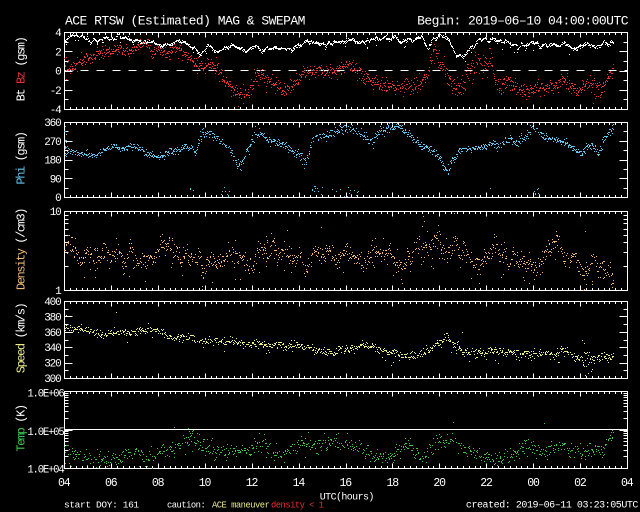  What do you see at coordinates (21, 69) in the screenshot?
I see `svg-text: Bt Bz (gsm)` at bounding box center [21, 69].